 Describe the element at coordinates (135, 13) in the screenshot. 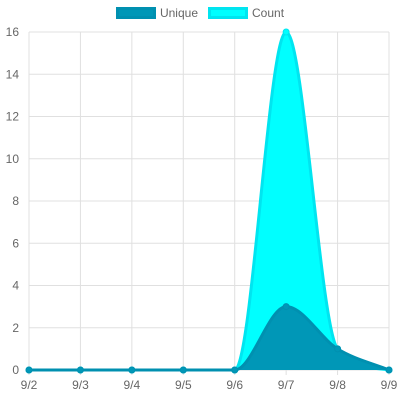

I see `legend-swatch-unique` at that location.